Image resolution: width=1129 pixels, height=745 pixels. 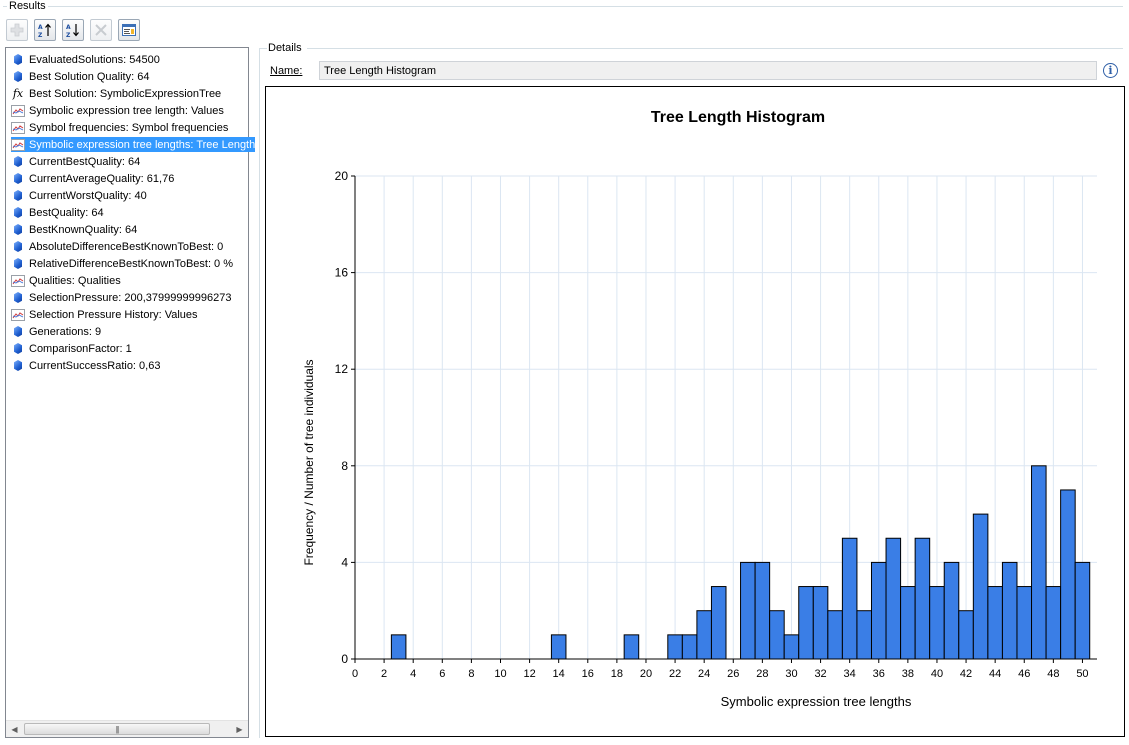 What do you see at coordinates (791, 674) in the screenshot?
I see `x-tick-label: 30` at bounding box center [791, 674].